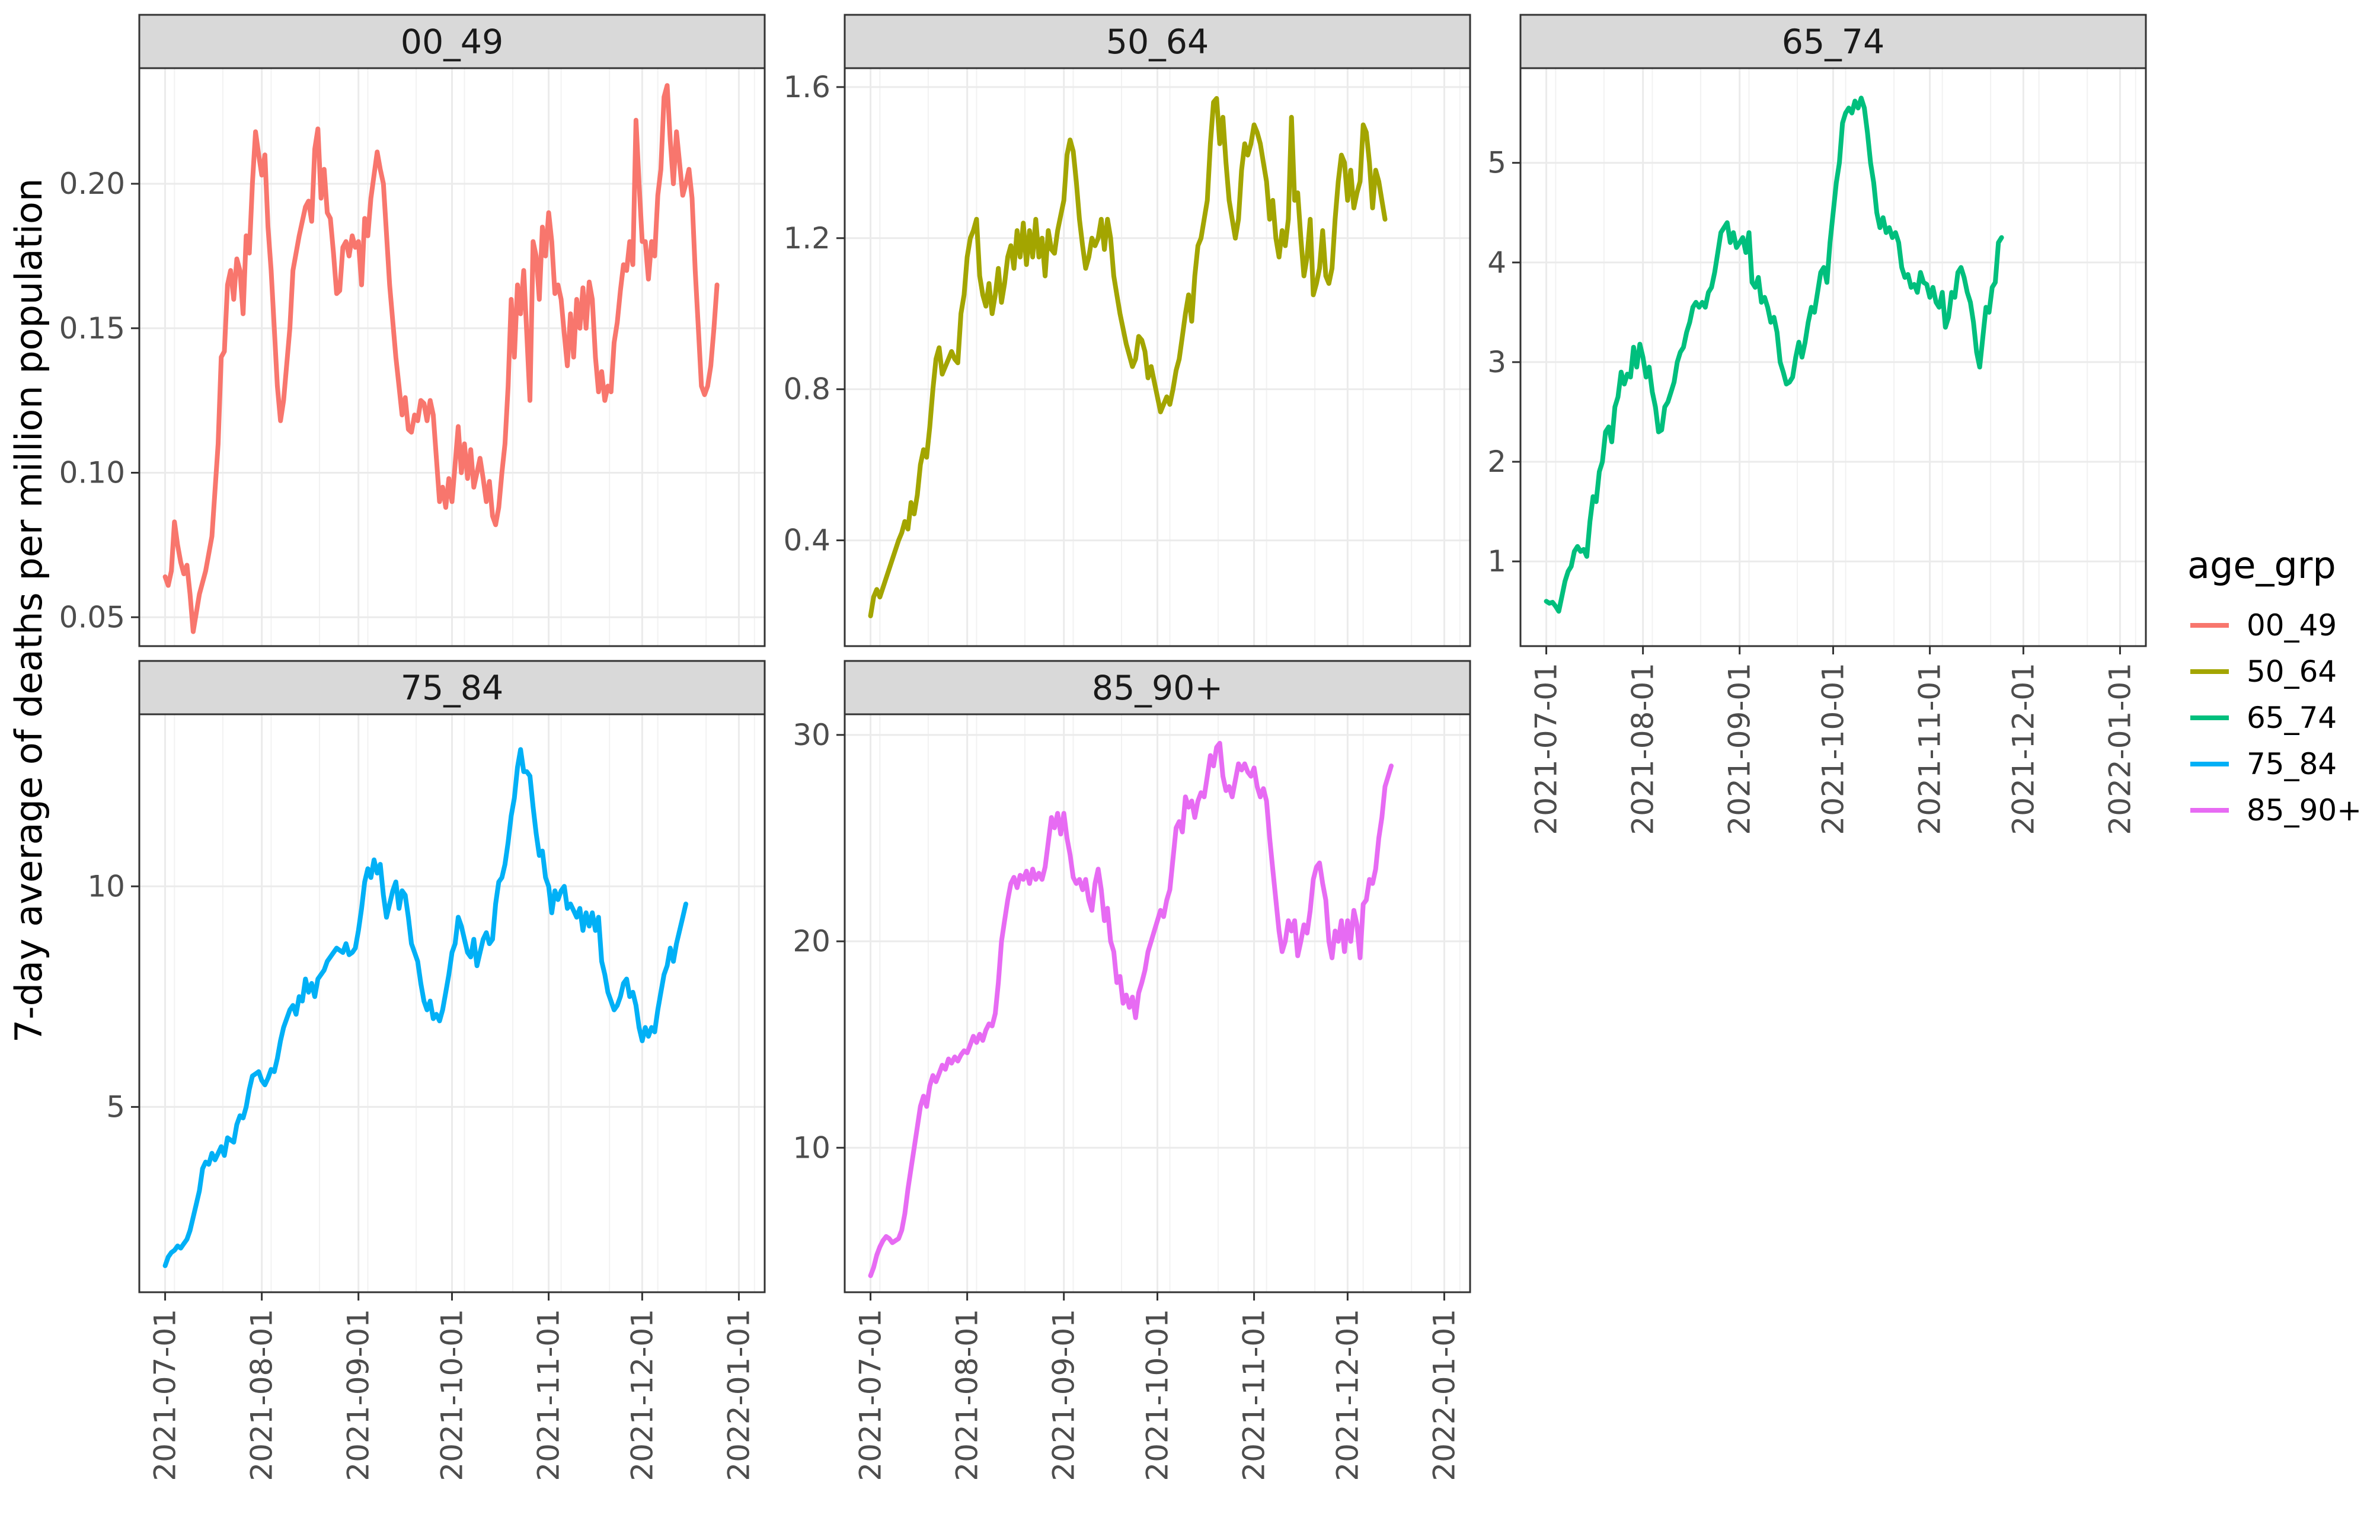 This screenshot has width=2380, height=1540. Describe the element at coordinates (2292, 718) in the screenshot. I see `legend-label: 65_74` at that location.